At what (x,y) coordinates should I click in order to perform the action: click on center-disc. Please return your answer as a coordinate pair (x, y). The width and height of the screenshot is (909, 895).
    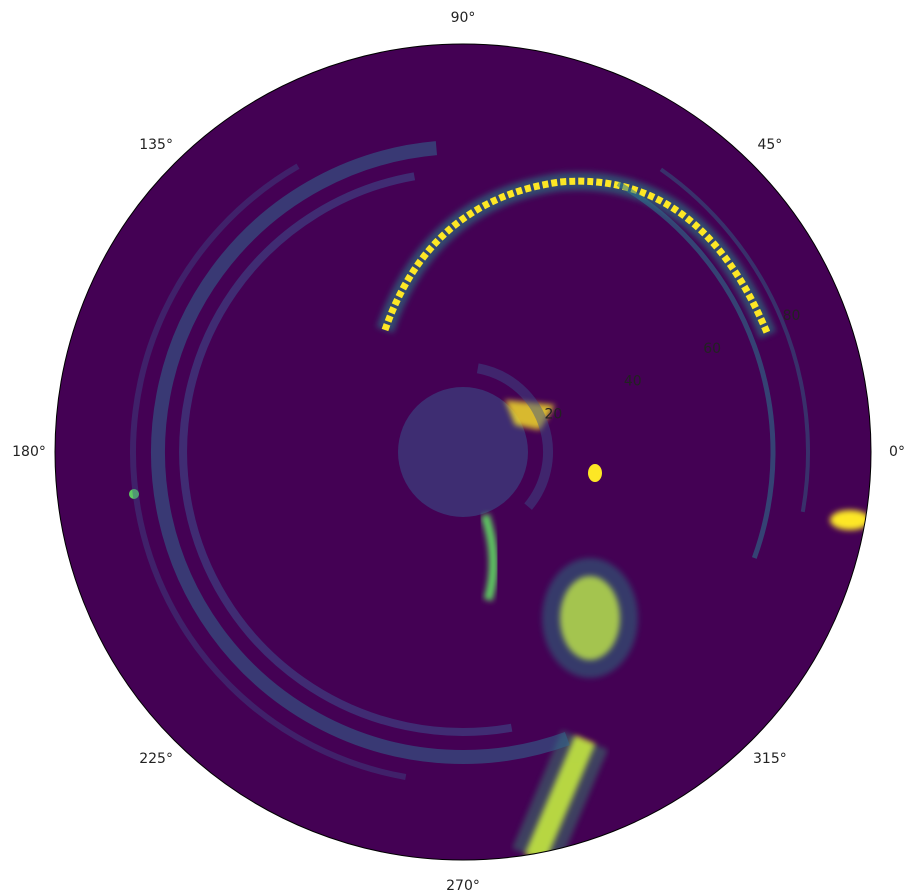
    Looking at the image, I should click on (463, 452).